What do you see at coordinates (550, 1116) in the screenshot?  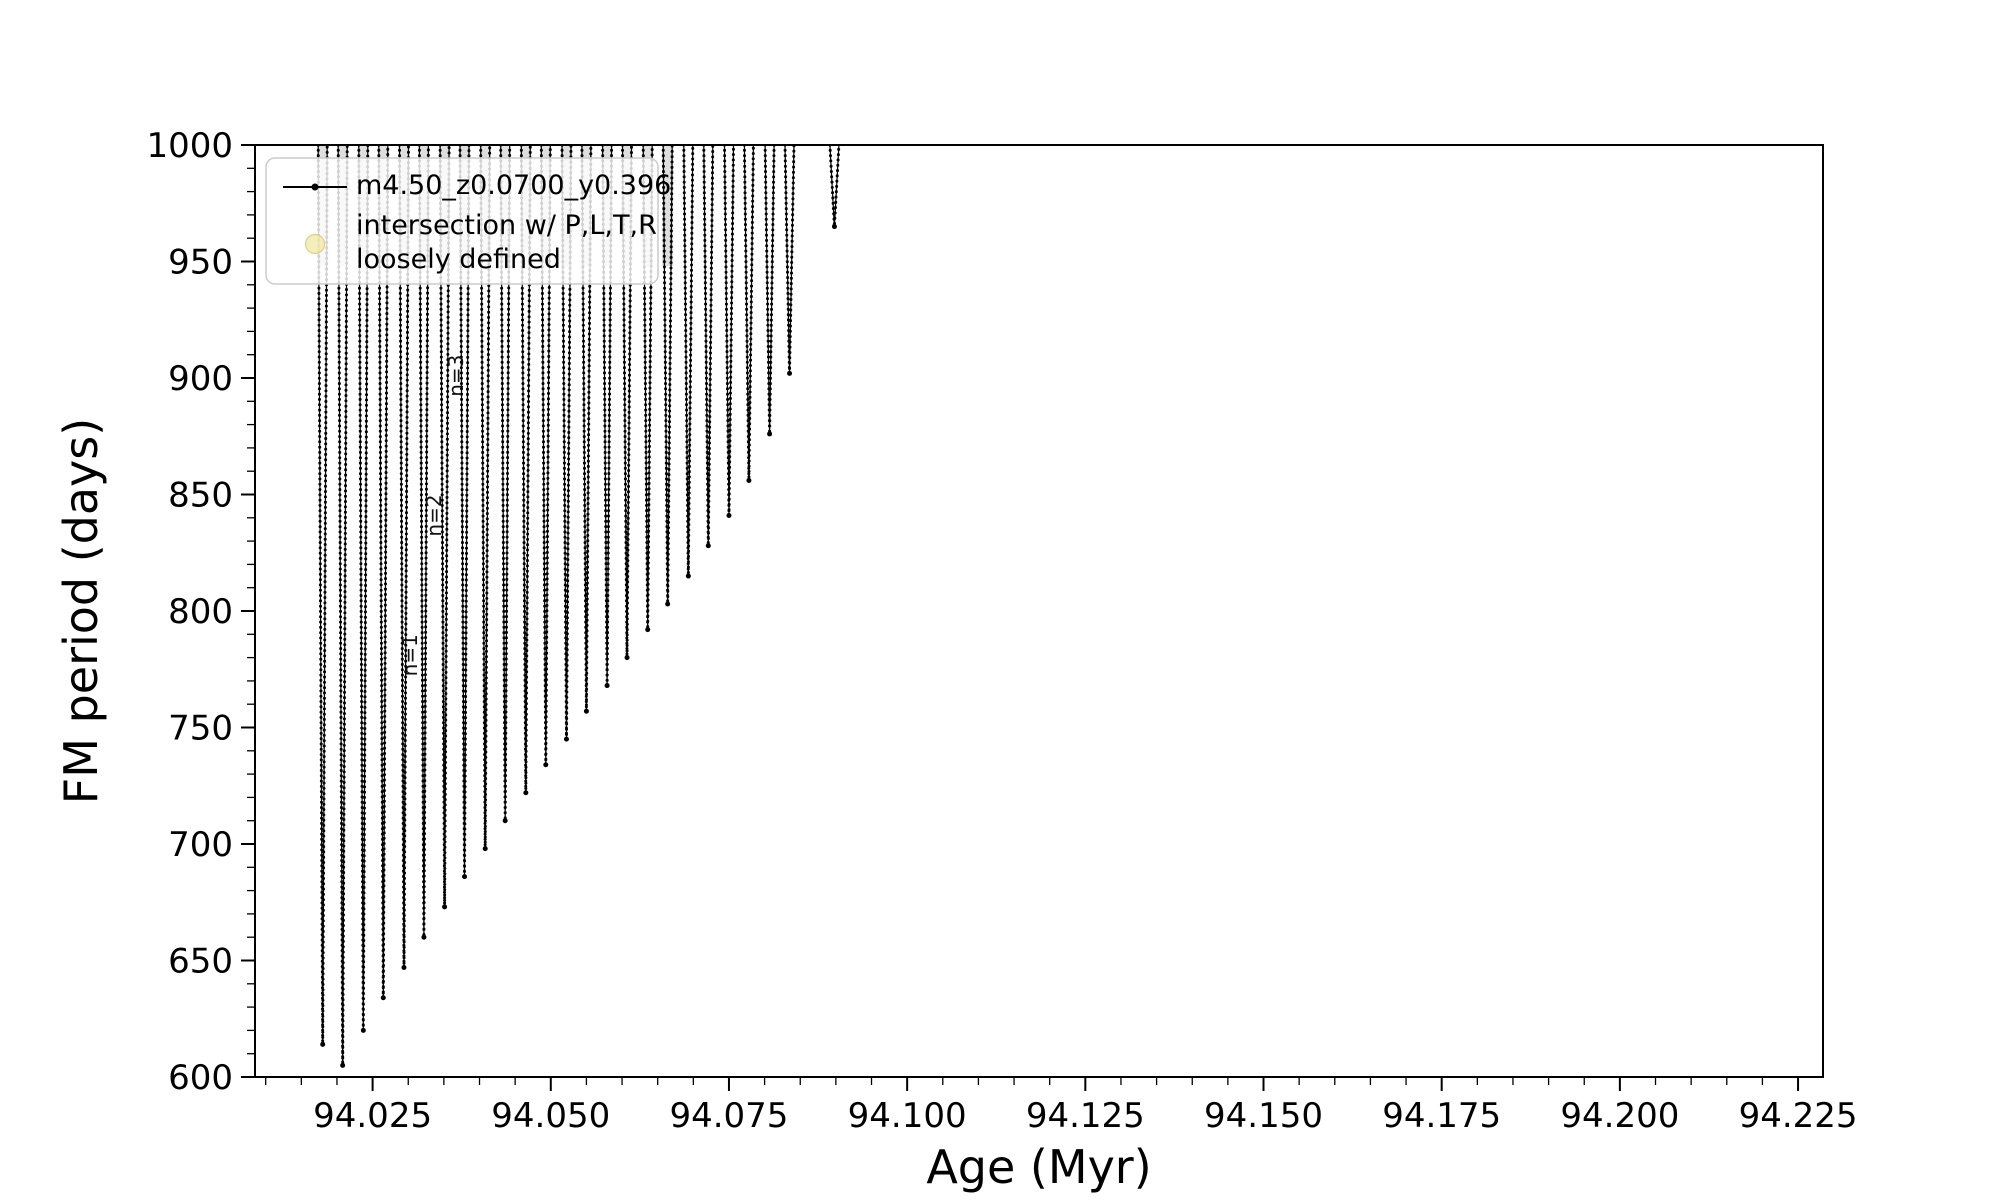 I see `x-tick-label: 94.050` at bounding box center [550, 1116].